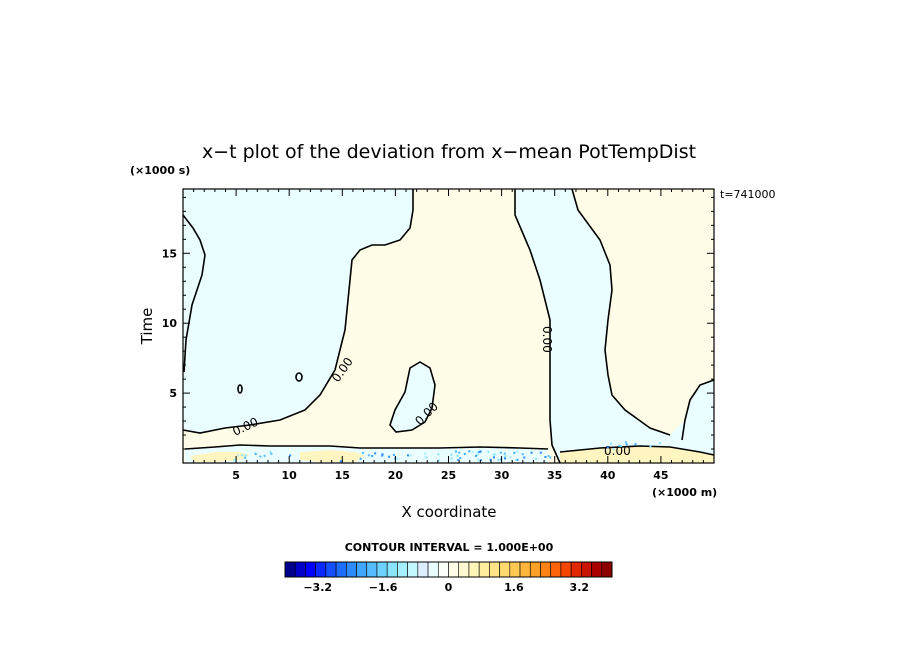 This screenshot has width=904, height=654. Describe the element at coordinates (366, 447) in the screenshot. I see `contour-bottom-strip` at that location.